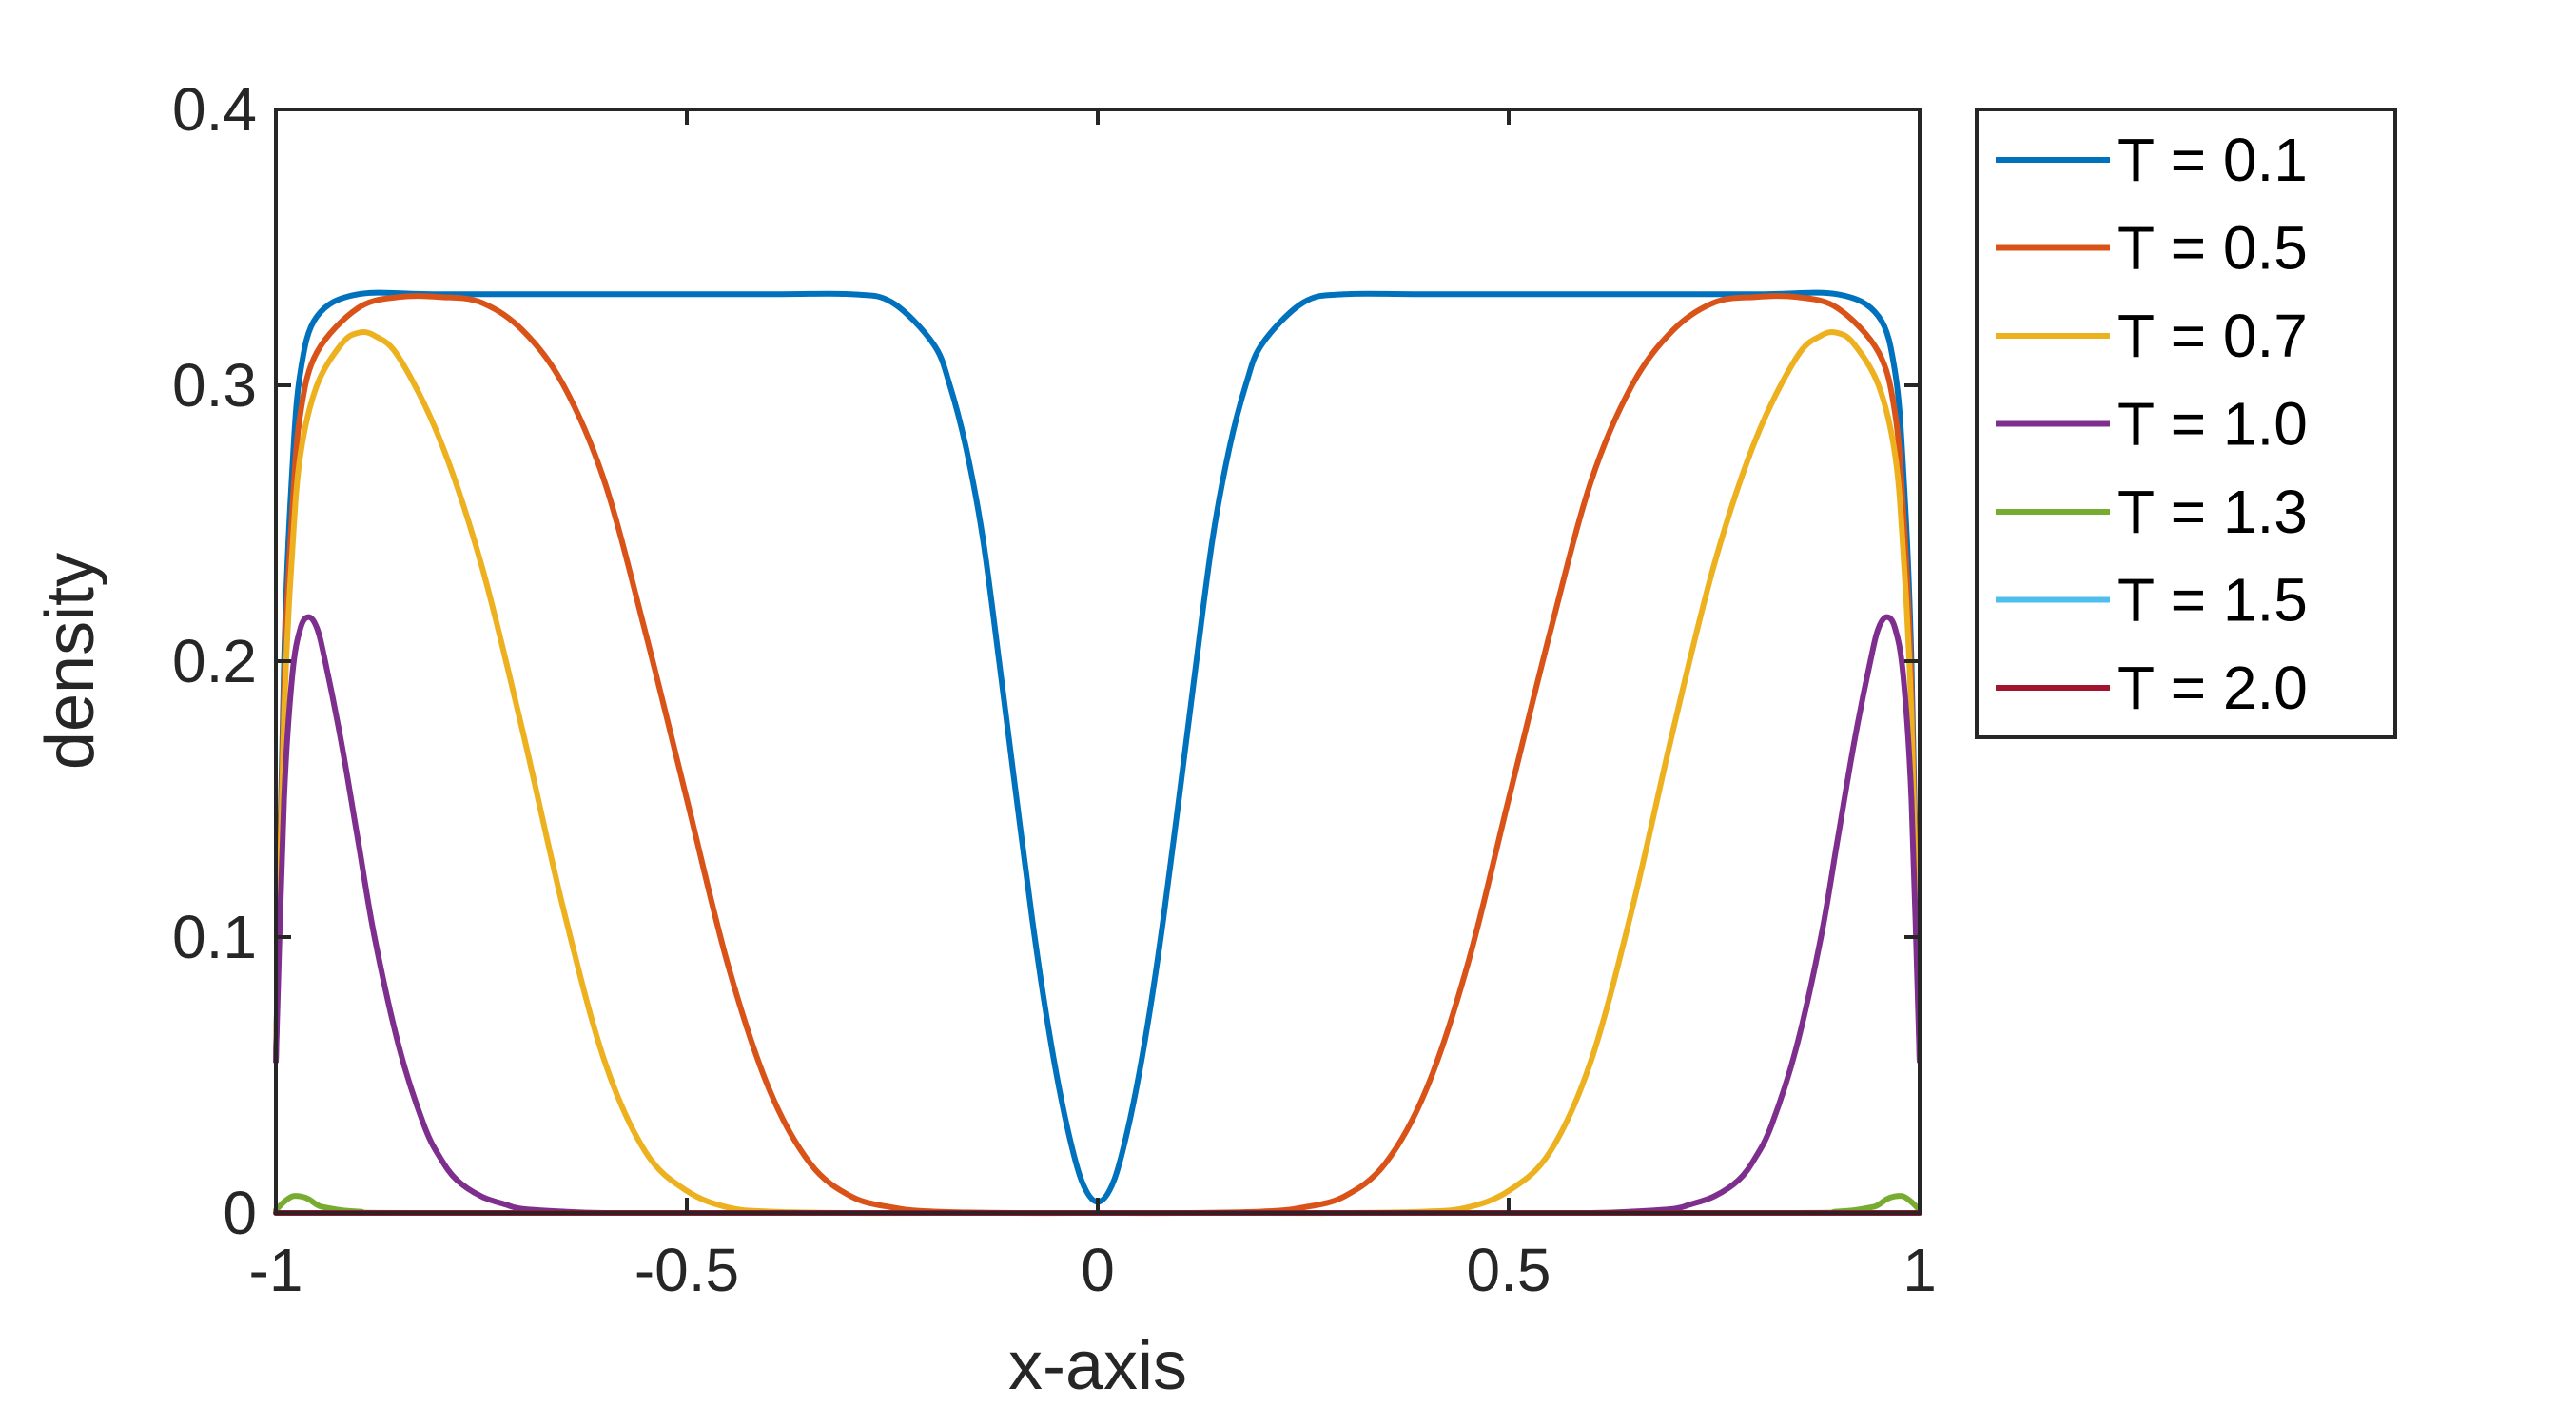  I want to click on legend-label-3: T = 0.7, so click(2213, 336).